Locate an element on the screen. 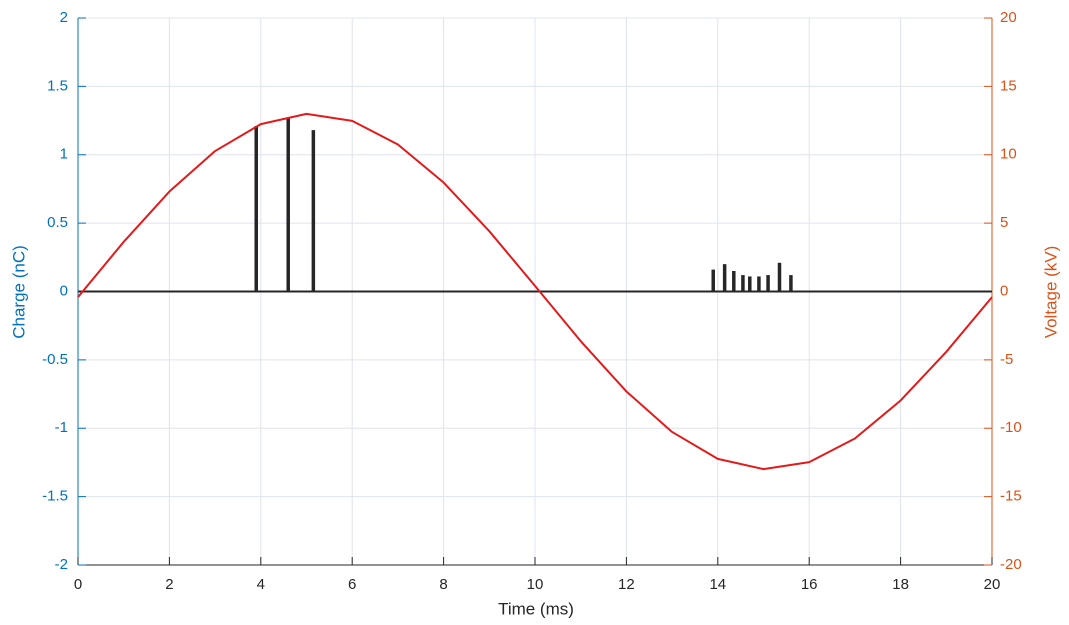 Image resolution: width=1069 pixels, height=625 pixels. x-tick-label: 20 is located at coordinates (992, 584).